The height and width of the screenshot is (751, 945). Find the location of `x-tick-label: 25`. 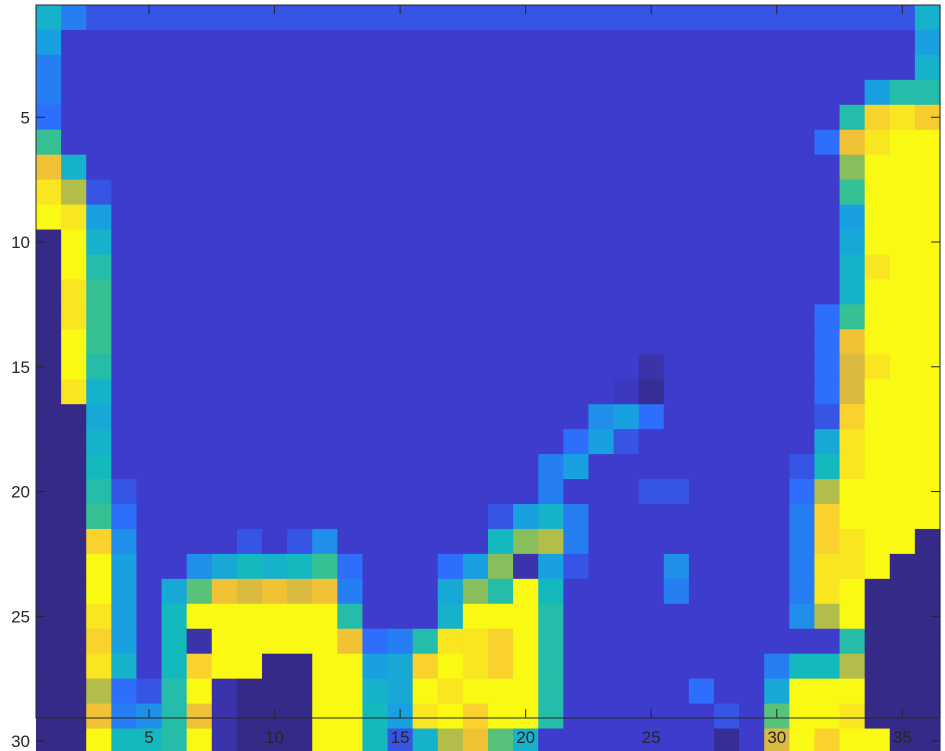

x-tick-label: 25 is located at coordinates (651, 737).